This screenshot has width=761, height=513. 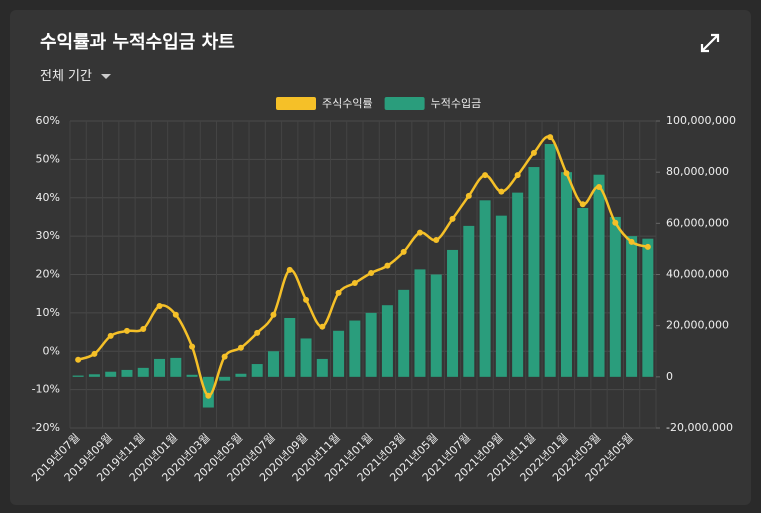 I want to click on y-tick-label: 40%, so click(x=48, y=197).